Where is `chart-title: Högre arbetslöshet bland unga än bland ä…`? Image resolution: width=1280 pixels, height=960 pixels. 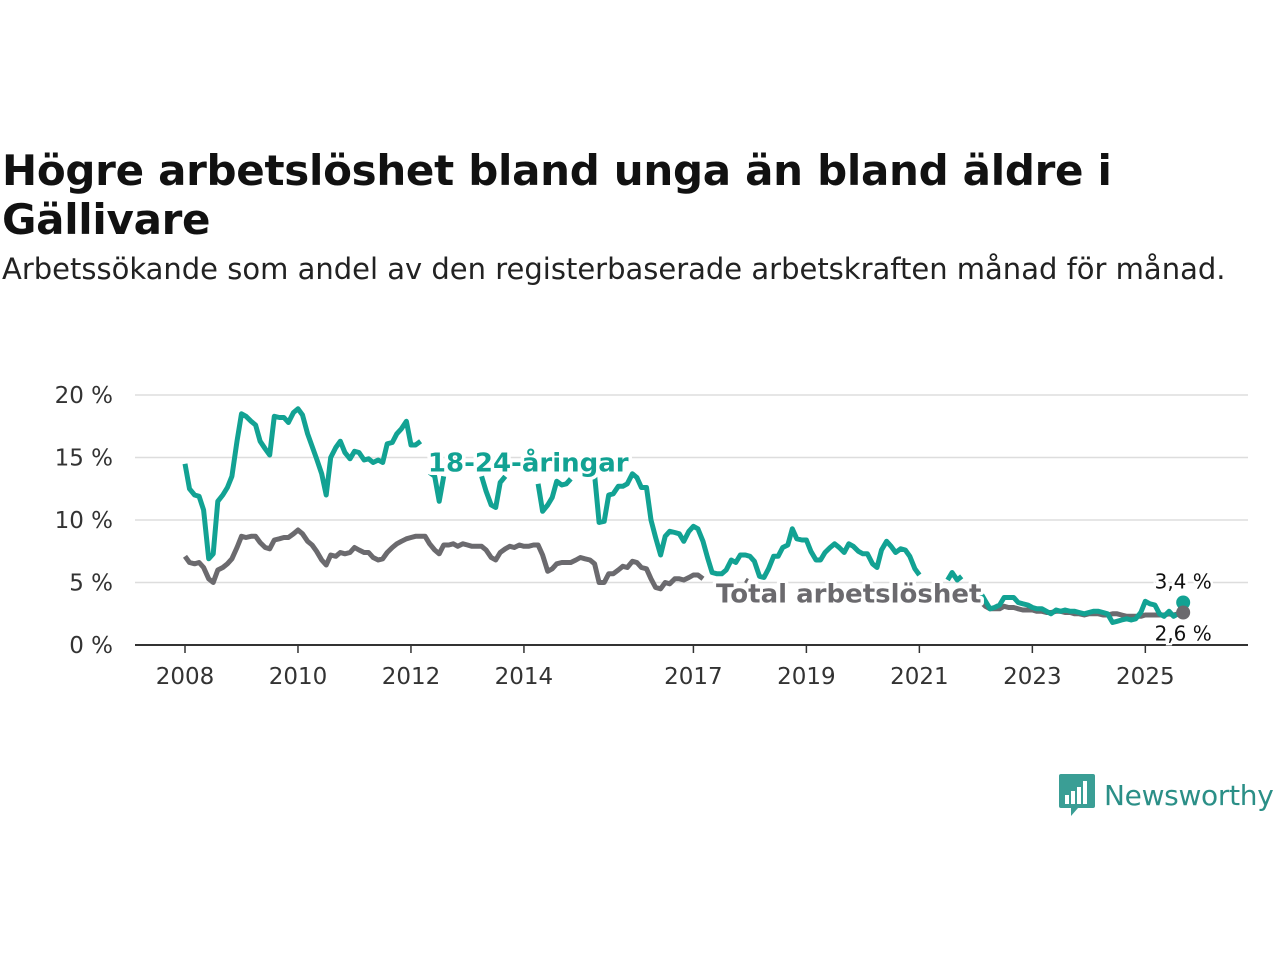 chart-title: Högre arbetslöshet bland unga än bland ä… is located at coordinates (557, 195).